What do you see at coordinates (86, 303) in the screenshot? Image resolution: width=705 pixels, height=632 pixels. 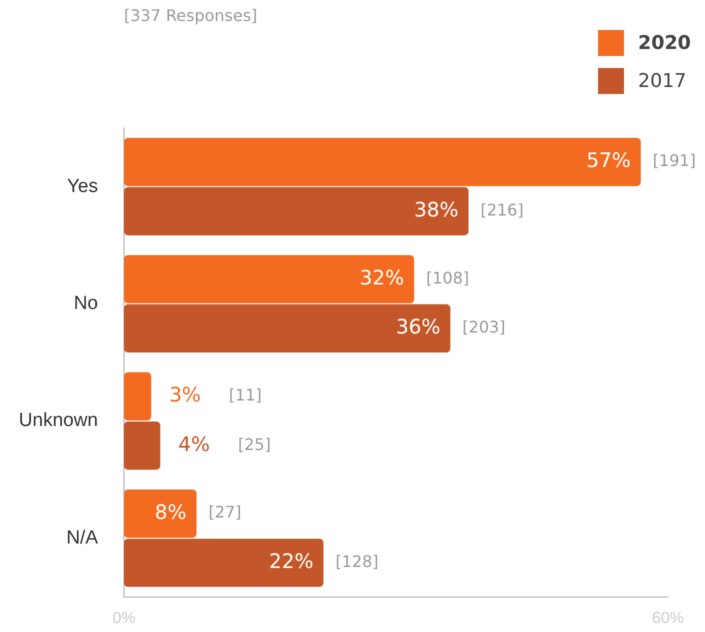 I see `y-tick-label: No` at bounding box center [86, 303].